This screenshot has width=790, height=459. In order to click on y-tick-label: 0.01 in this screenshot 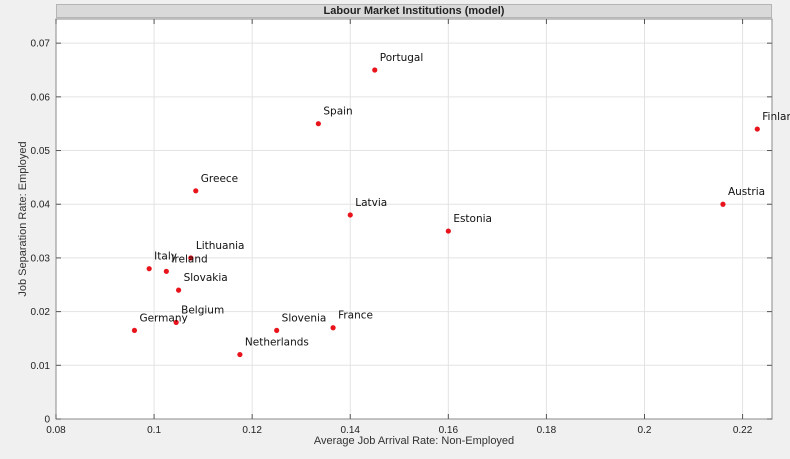, I will do `click(41, 366)`.